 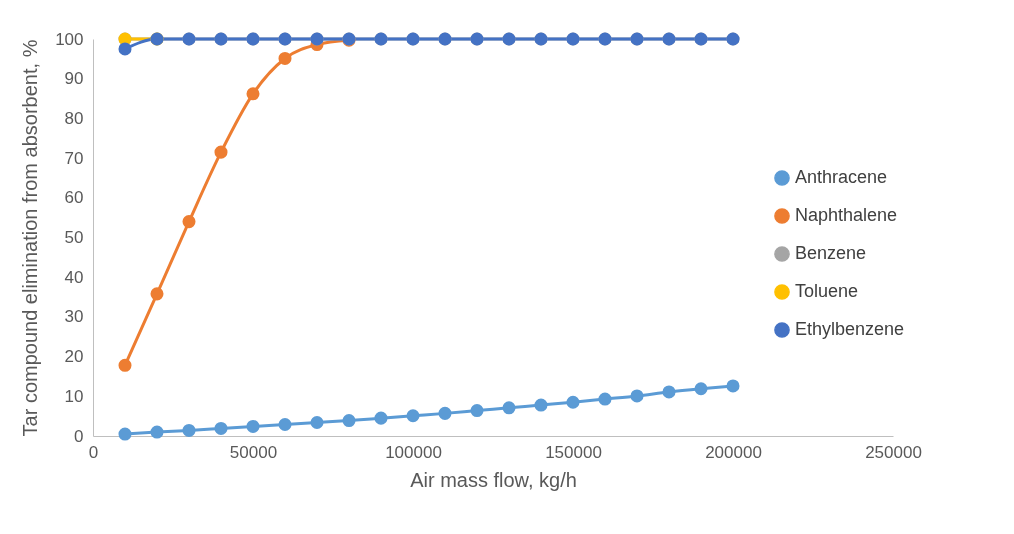 I want to click on y-tick-label: 10, so click(x=74, y=396).